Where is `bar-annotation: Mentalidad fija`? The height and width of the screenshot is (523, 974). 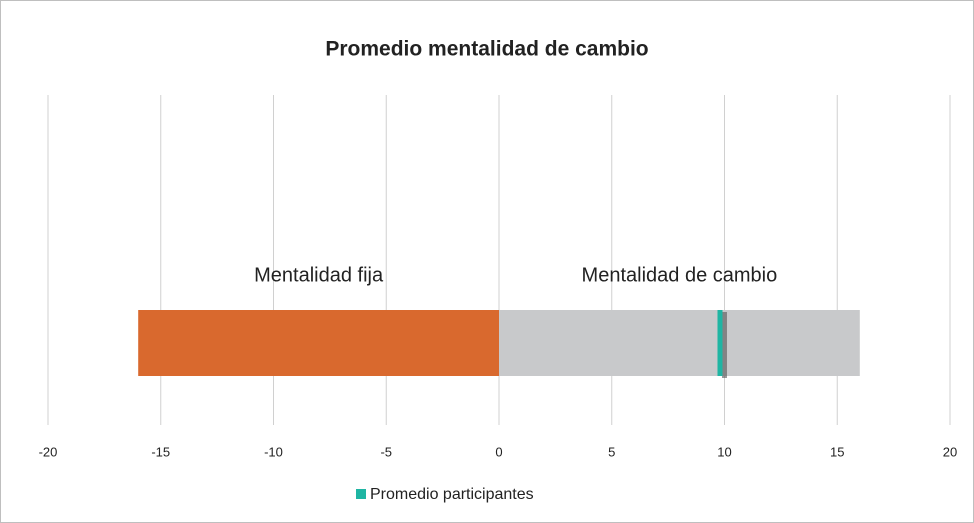 bar-annotation: Mentalidad fija is located at coordinates (319, 275).